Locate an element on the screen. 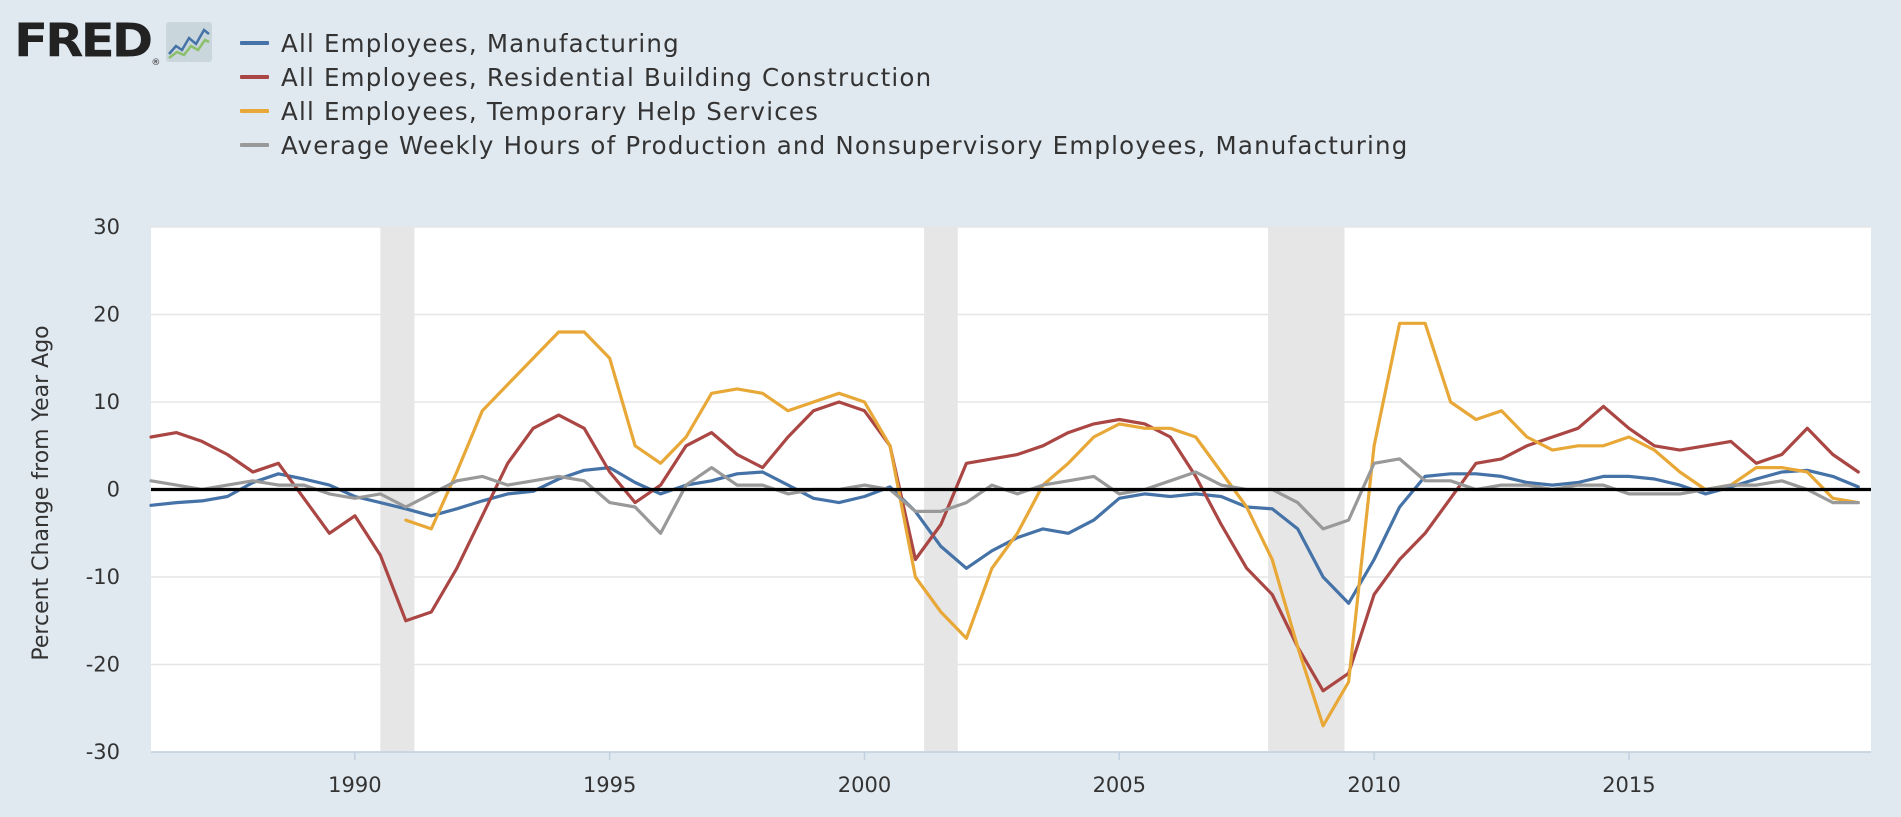  y-tick-label: -20 is located at coordinates (103, 665).